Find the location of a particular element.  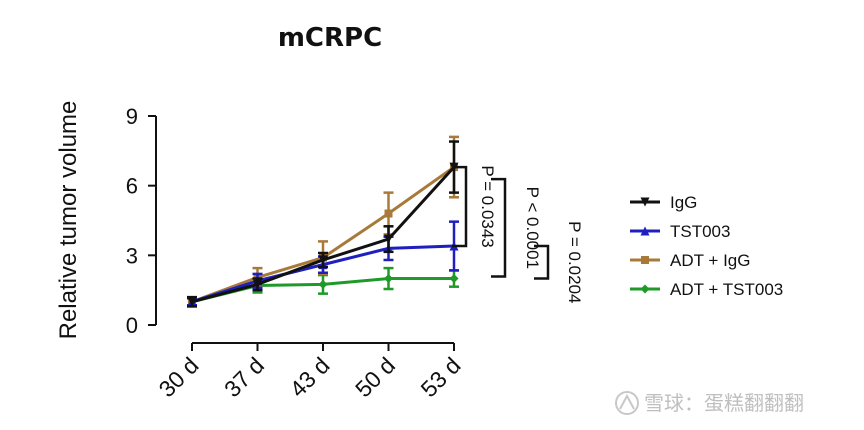

legend-label: TST003 is located at coordinates (700, 231).